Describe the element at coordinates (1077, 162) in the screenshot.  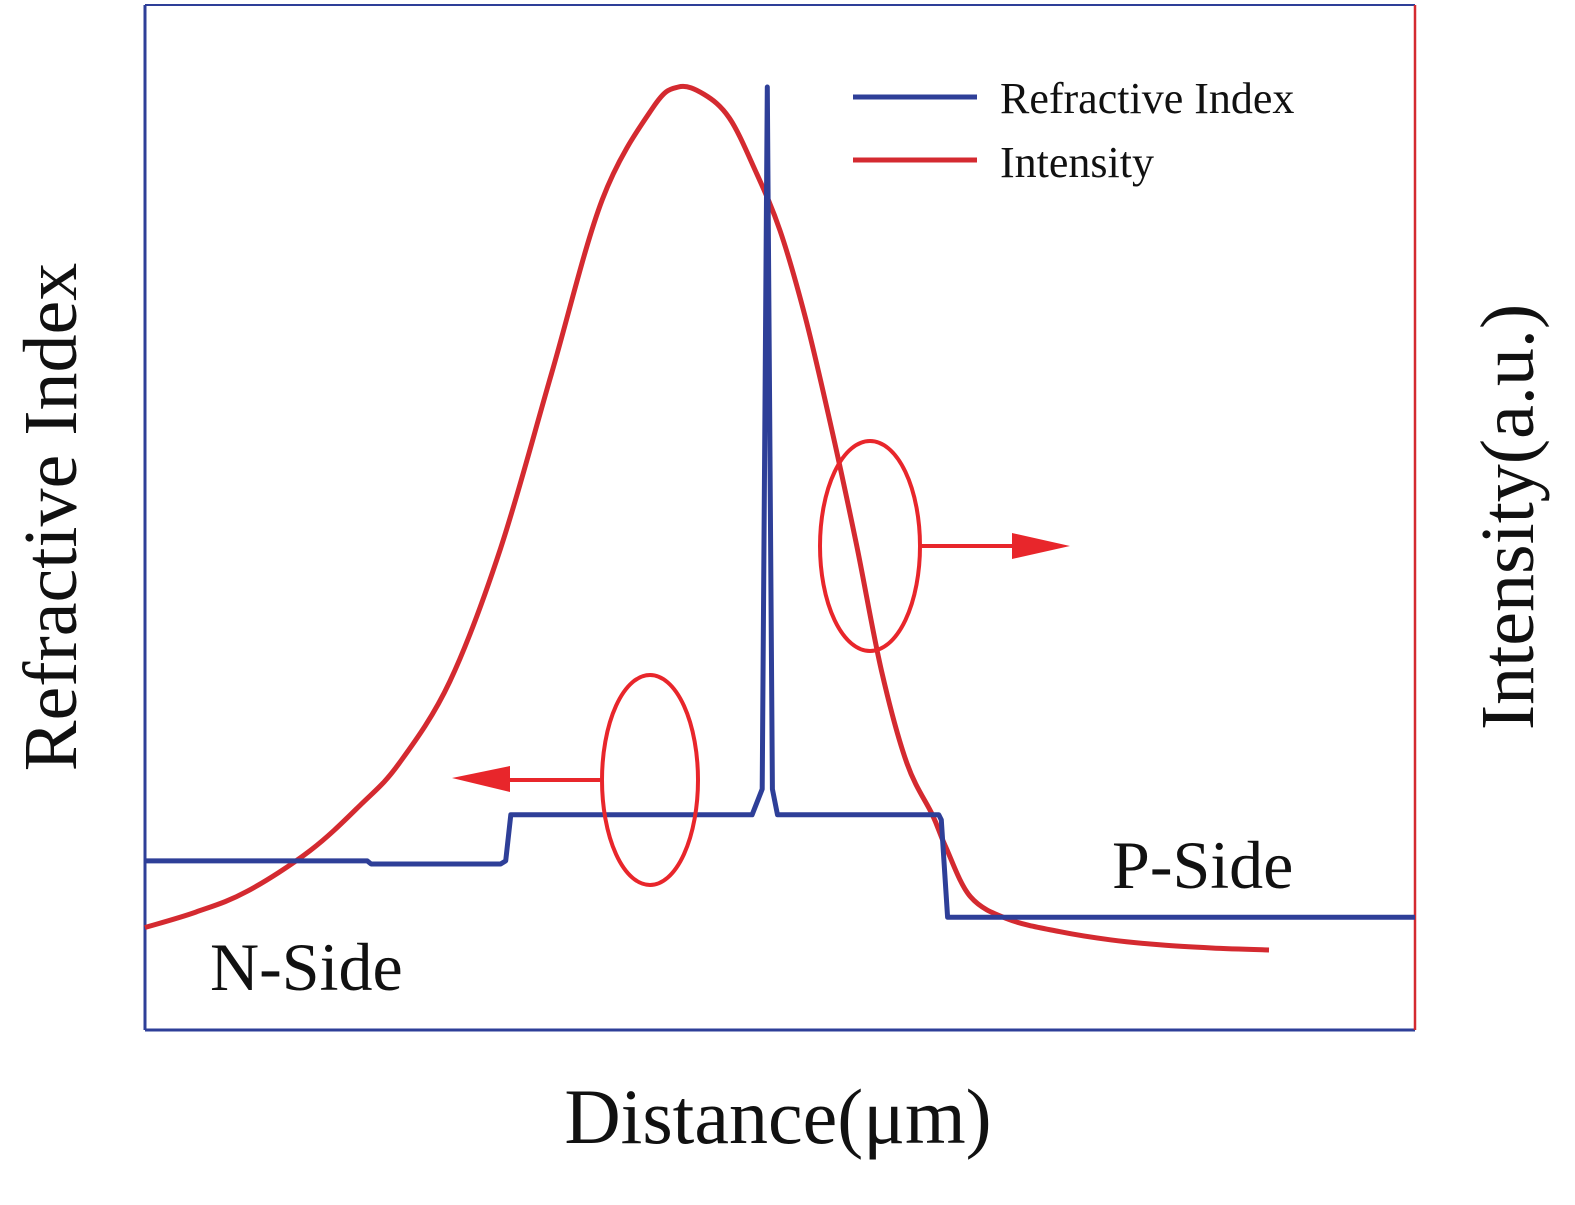
I see `legend-label-intensity: Intensity` at that location.